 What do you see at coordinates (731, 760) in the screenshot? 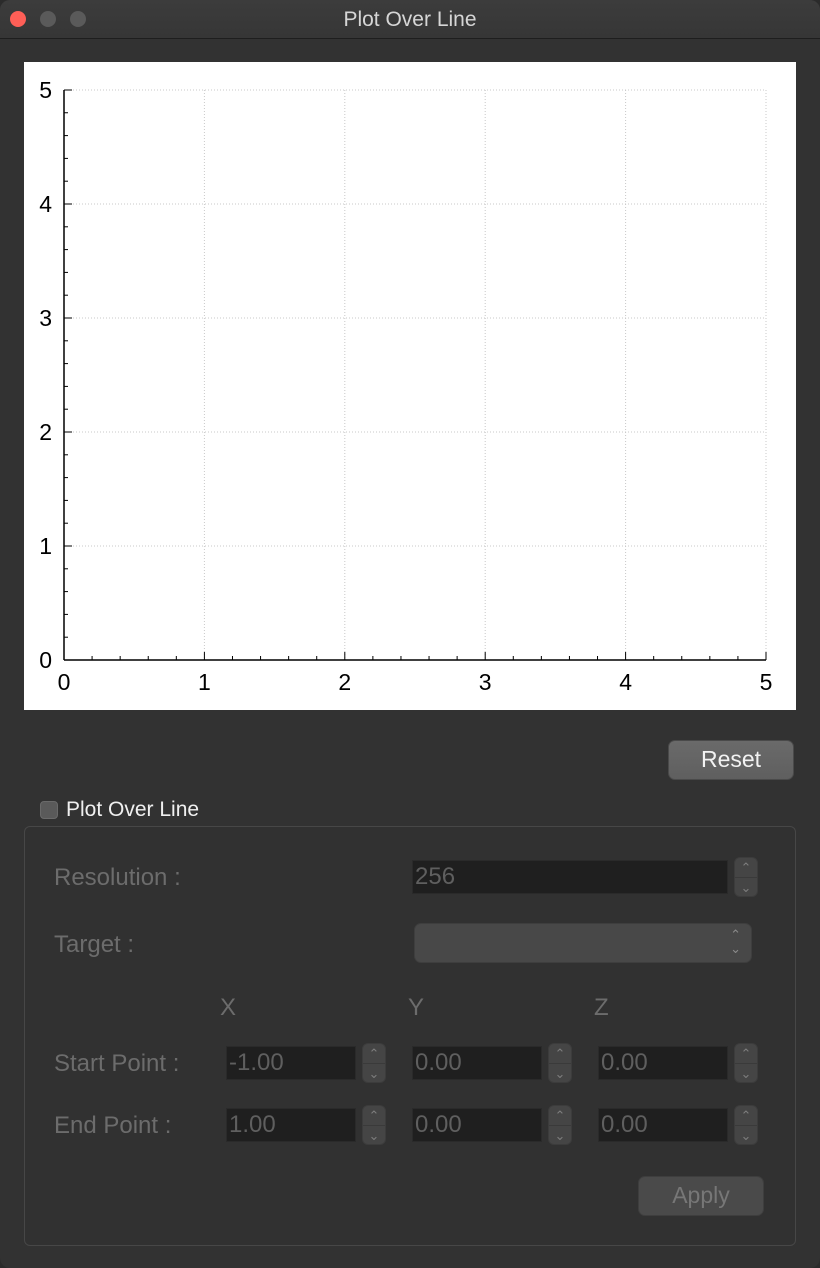
I see `reset-button: Reset` at bounding box center [731, 760].